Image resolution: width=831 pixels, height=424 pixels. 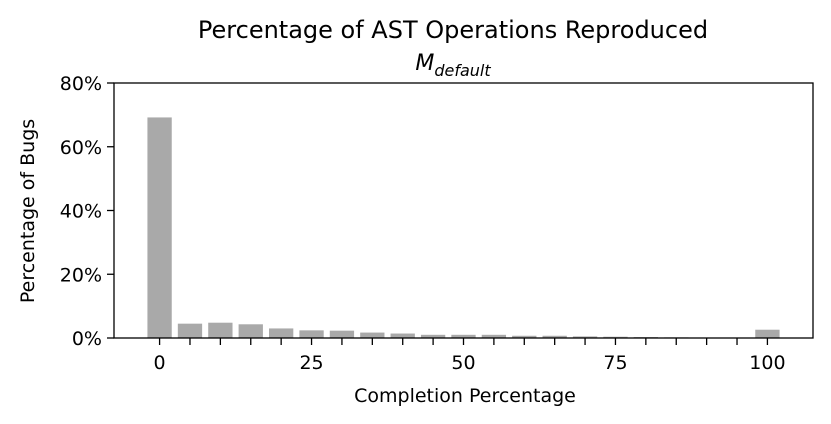 I want to click on subtitle-main: M, so click(x=424, y=63).